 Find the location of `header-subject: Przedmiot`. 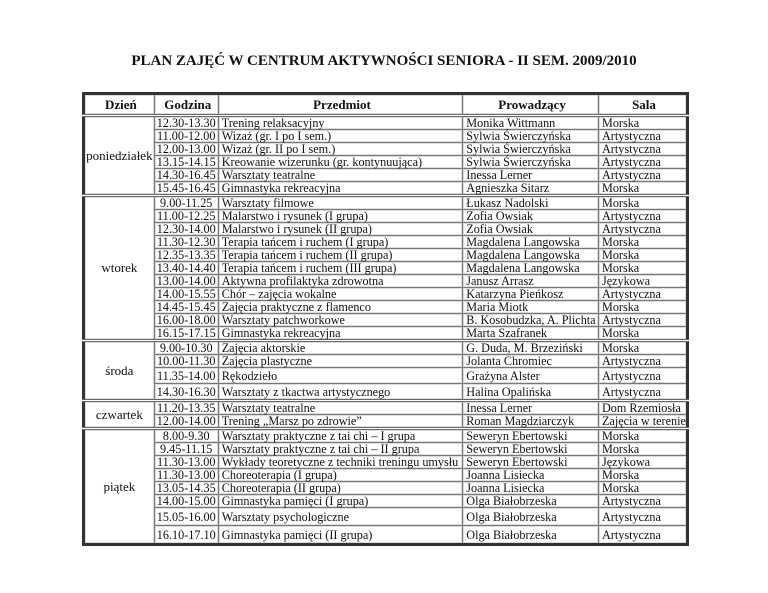

header-subject: Przedmiot is located at coordinates (340, 105).